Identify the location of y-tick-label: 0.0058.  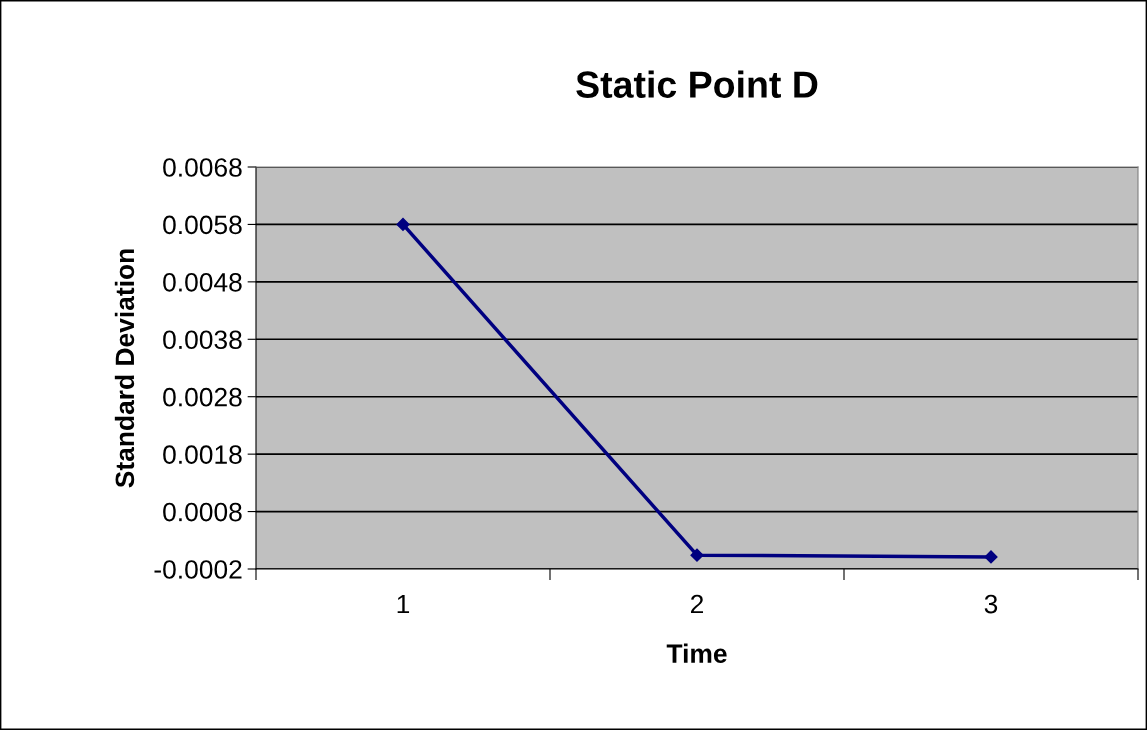
(202, 225).